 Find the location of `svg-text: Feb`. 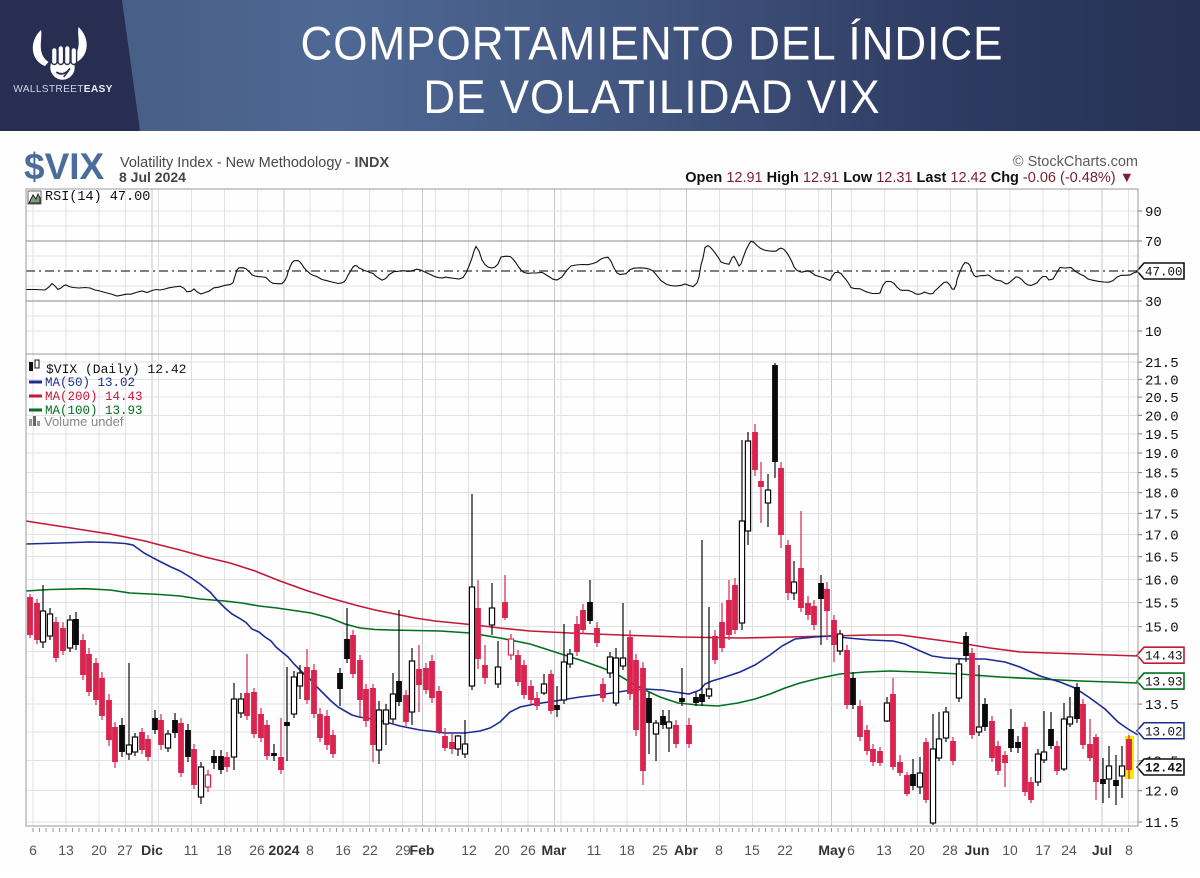

svg-text: Feb is located at coordinates (422, 850).